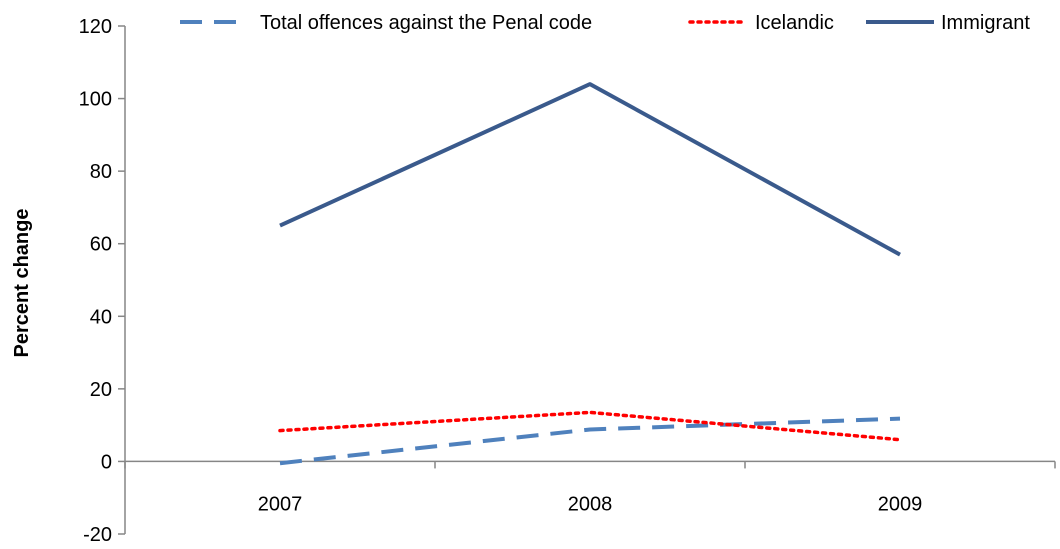 The height and width of the screenshot is (549, 1060). What do you see at coordinates (95, 100) in the screenshot?
I see `y-tick-label: 100` at bounding box center [95, 100].